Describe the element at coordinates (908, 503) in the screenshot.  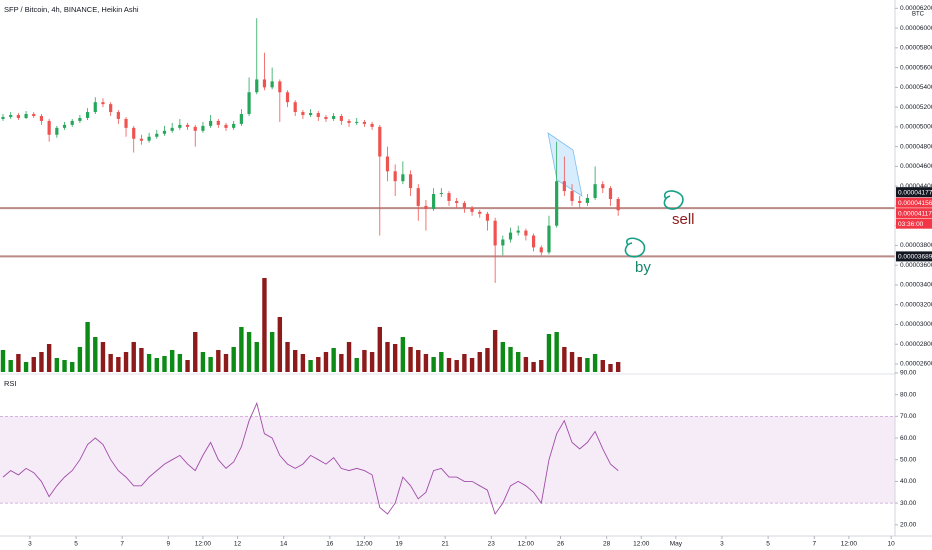
I see `rsi-tick-label: 30.00` at that location.